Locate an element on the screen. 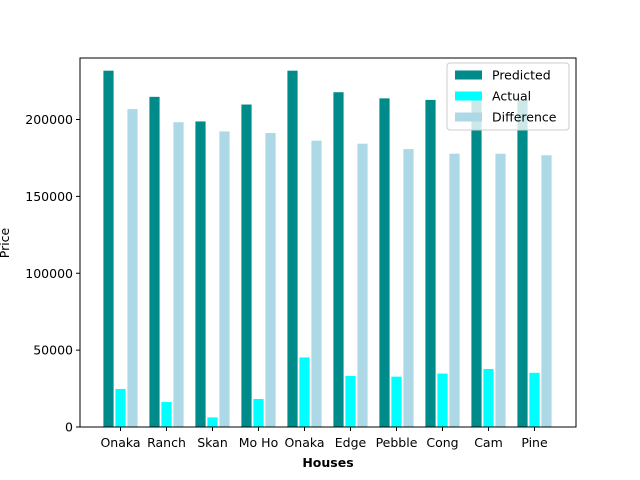 The width and height of the screenshot is (640, 480). legend-swatch-difference is located at coordinates (468, 117).